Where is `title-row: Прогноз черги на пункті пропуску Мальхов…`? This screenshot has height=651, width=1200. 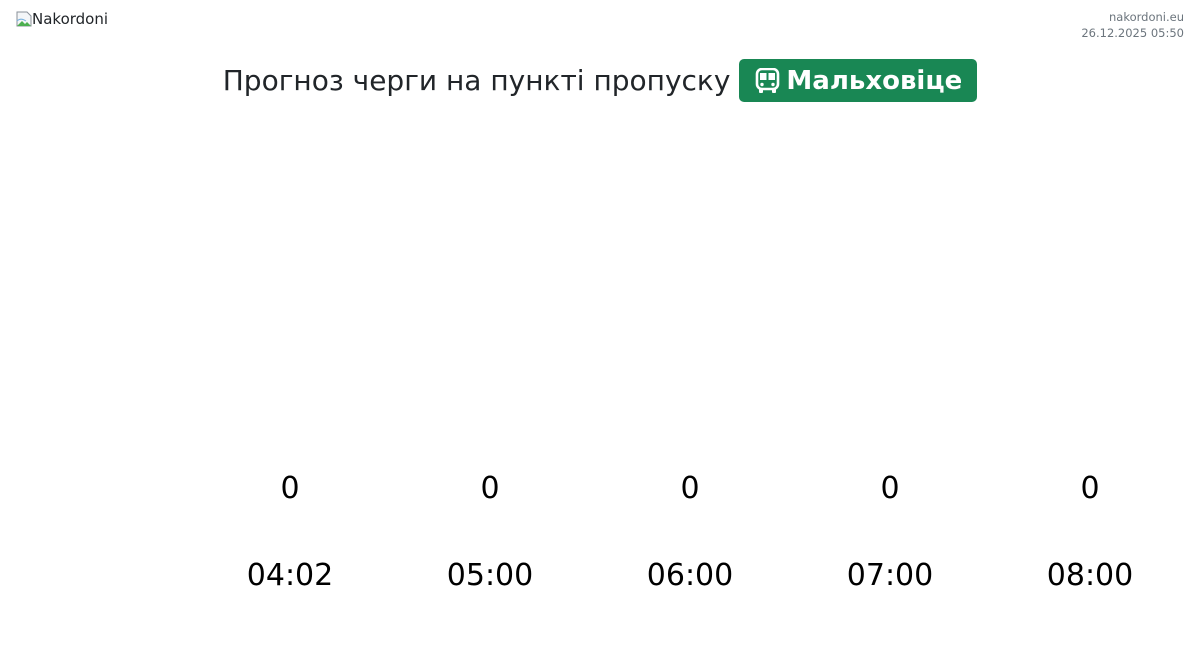 title-row: Прогноз черги на пункті пропуску Мальхов… is located at coordinates (600, 80).